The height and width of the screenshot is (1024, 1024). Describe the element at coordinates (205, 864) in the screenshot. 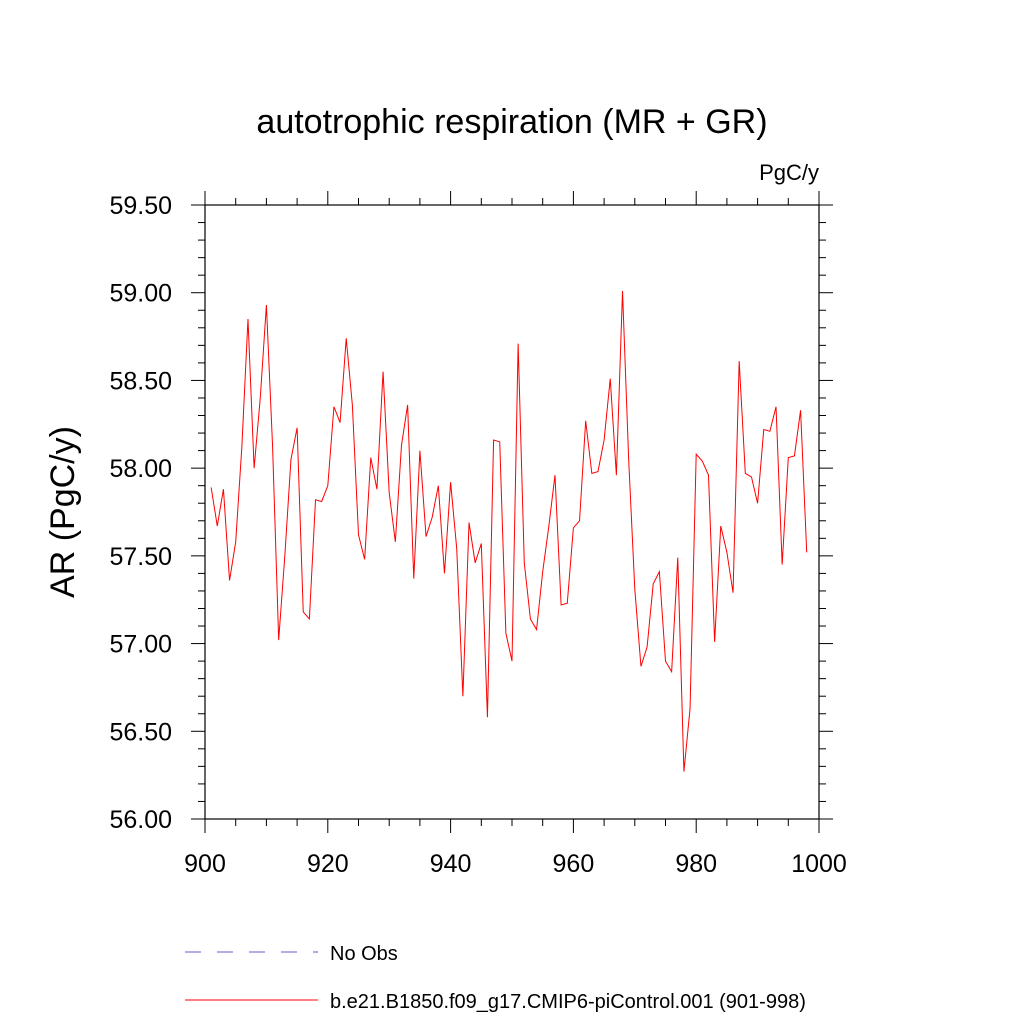

I see `x-tick-label: 900` at that location.